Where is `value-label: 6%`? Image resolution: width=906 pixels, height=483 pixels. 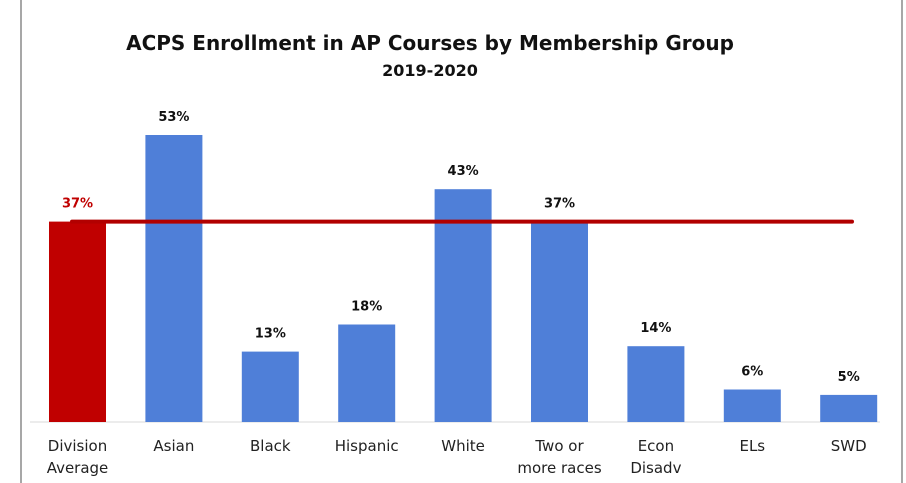
value-label: 6% is located at coordinates (752, 372).